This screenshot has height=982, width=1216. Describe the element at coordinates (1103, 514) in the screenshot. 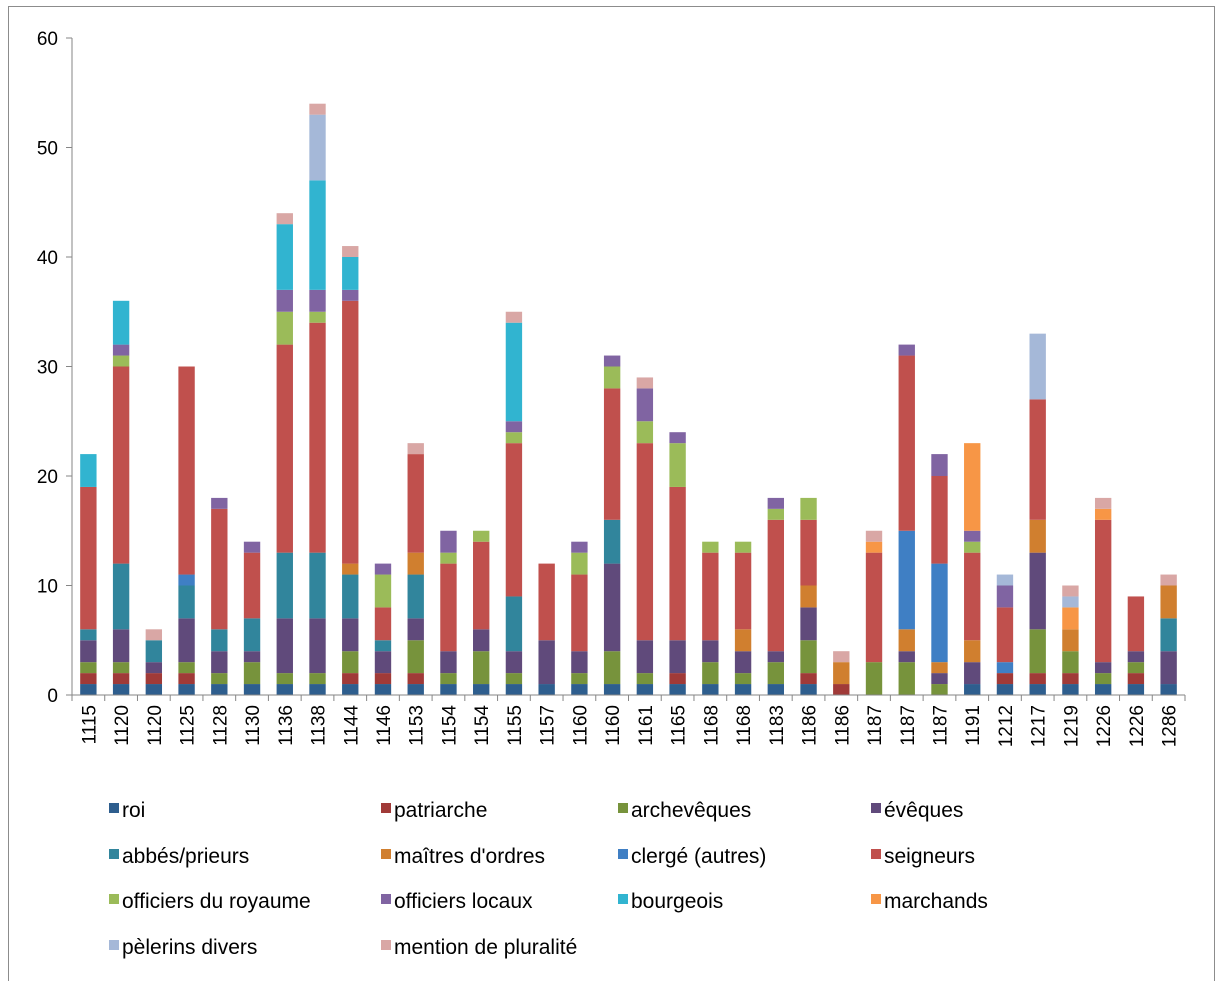

I see `bar-segment-marchands` at that location.